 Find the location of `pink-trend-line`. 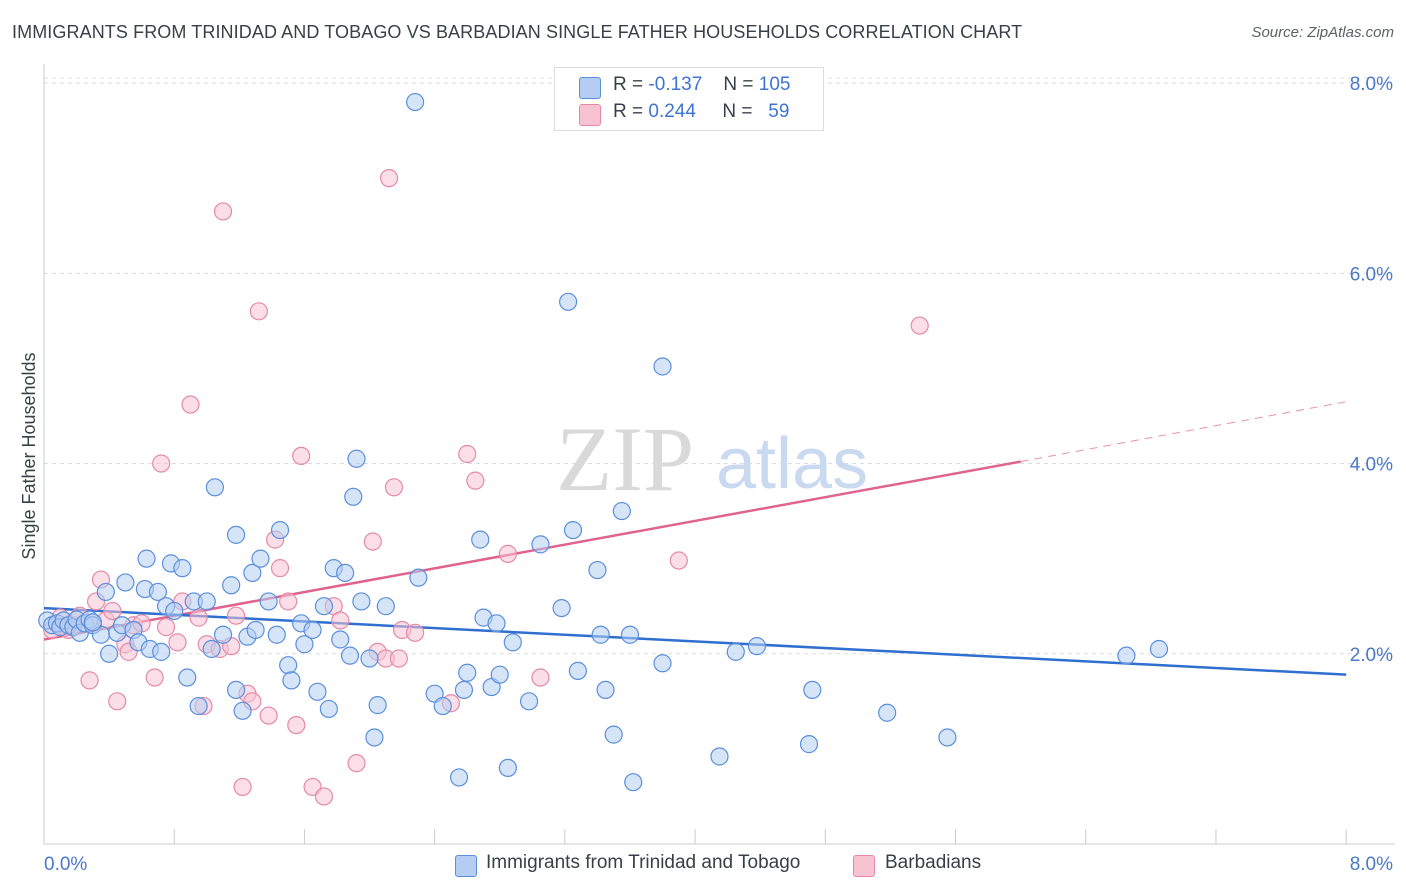

pink-trend-line is located at coordinates (532, 550).